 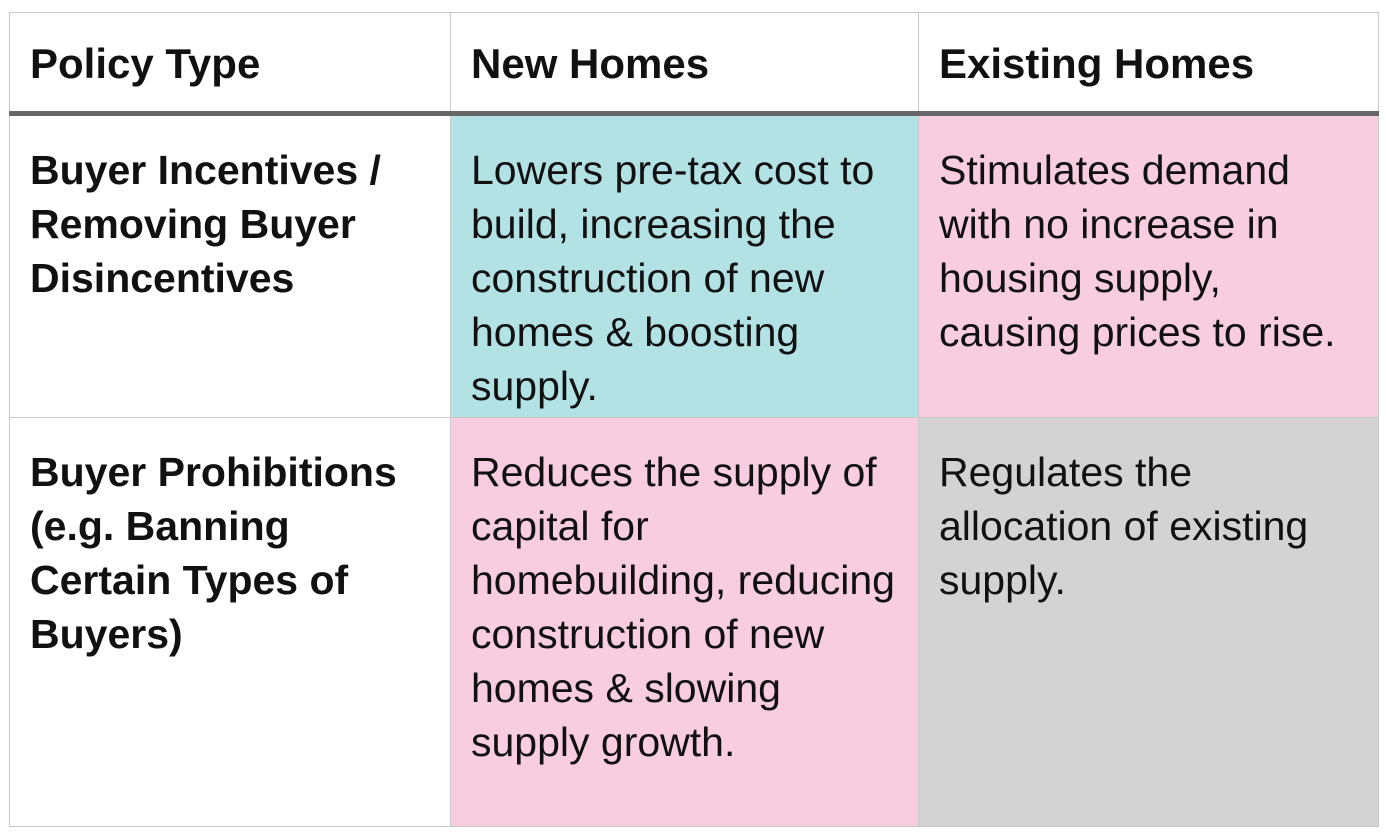 I want to click on header-row: Policy Type New Homes Existing Homes, so click(x=694, y=64).